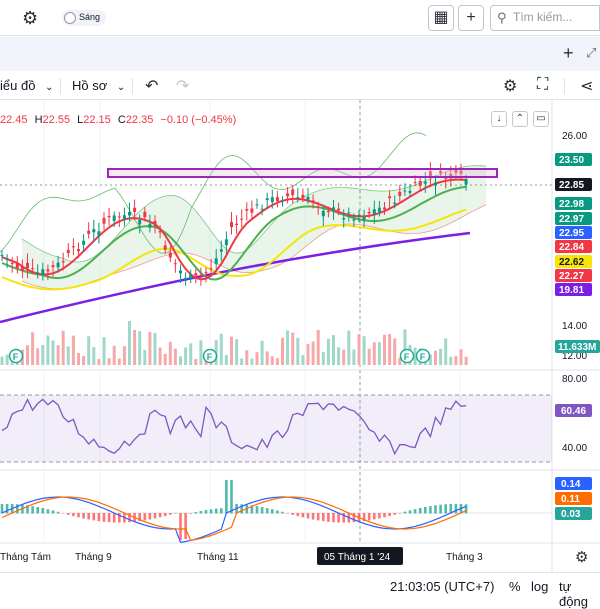 This screenshot has height=609, width=600. I want to click on time-tick: Tháng 3, so click(464, 557).